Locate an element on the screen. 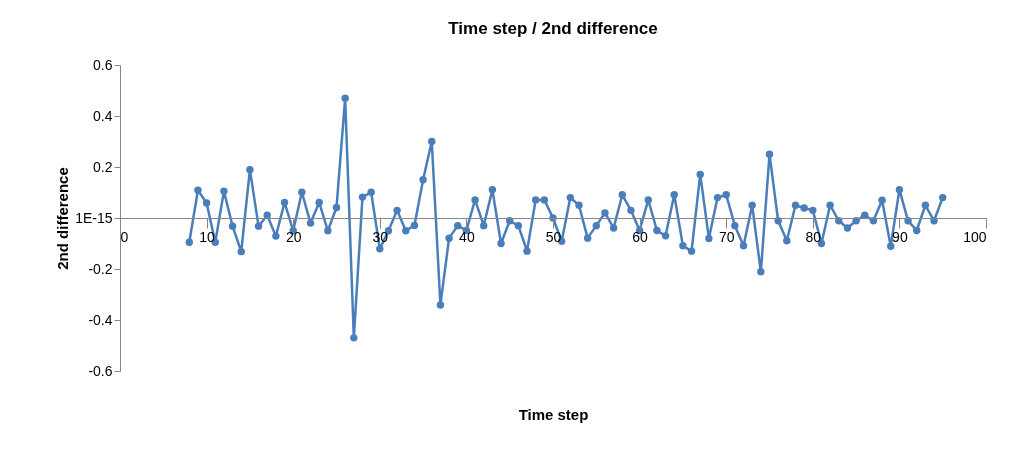 This screenshot has height=452, width=1017. y-tick-label: 0.4 is located at coordinates (103, 115).